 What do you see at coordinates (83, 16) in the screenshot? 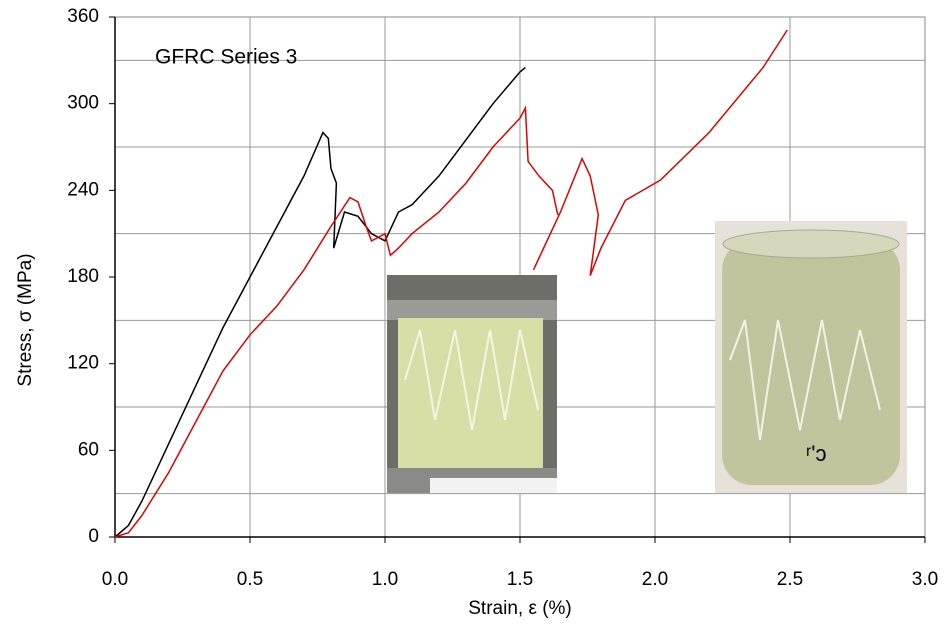
I see `y-tick-label: 360` at bounding box center [83, 16].